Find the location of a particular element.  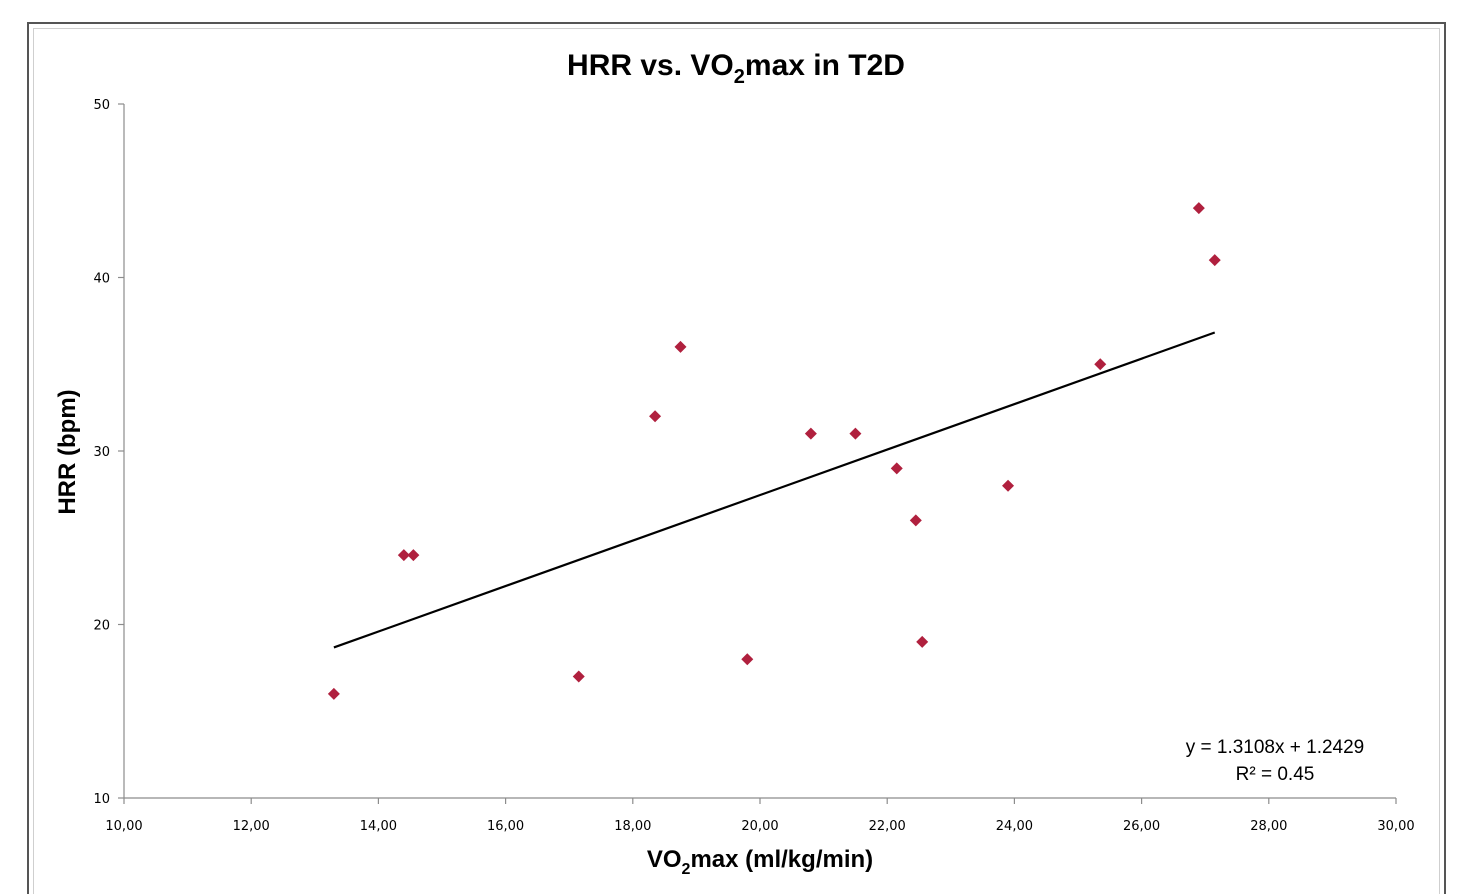

y-tick-label: 20 is located at coordinates (101, 626).